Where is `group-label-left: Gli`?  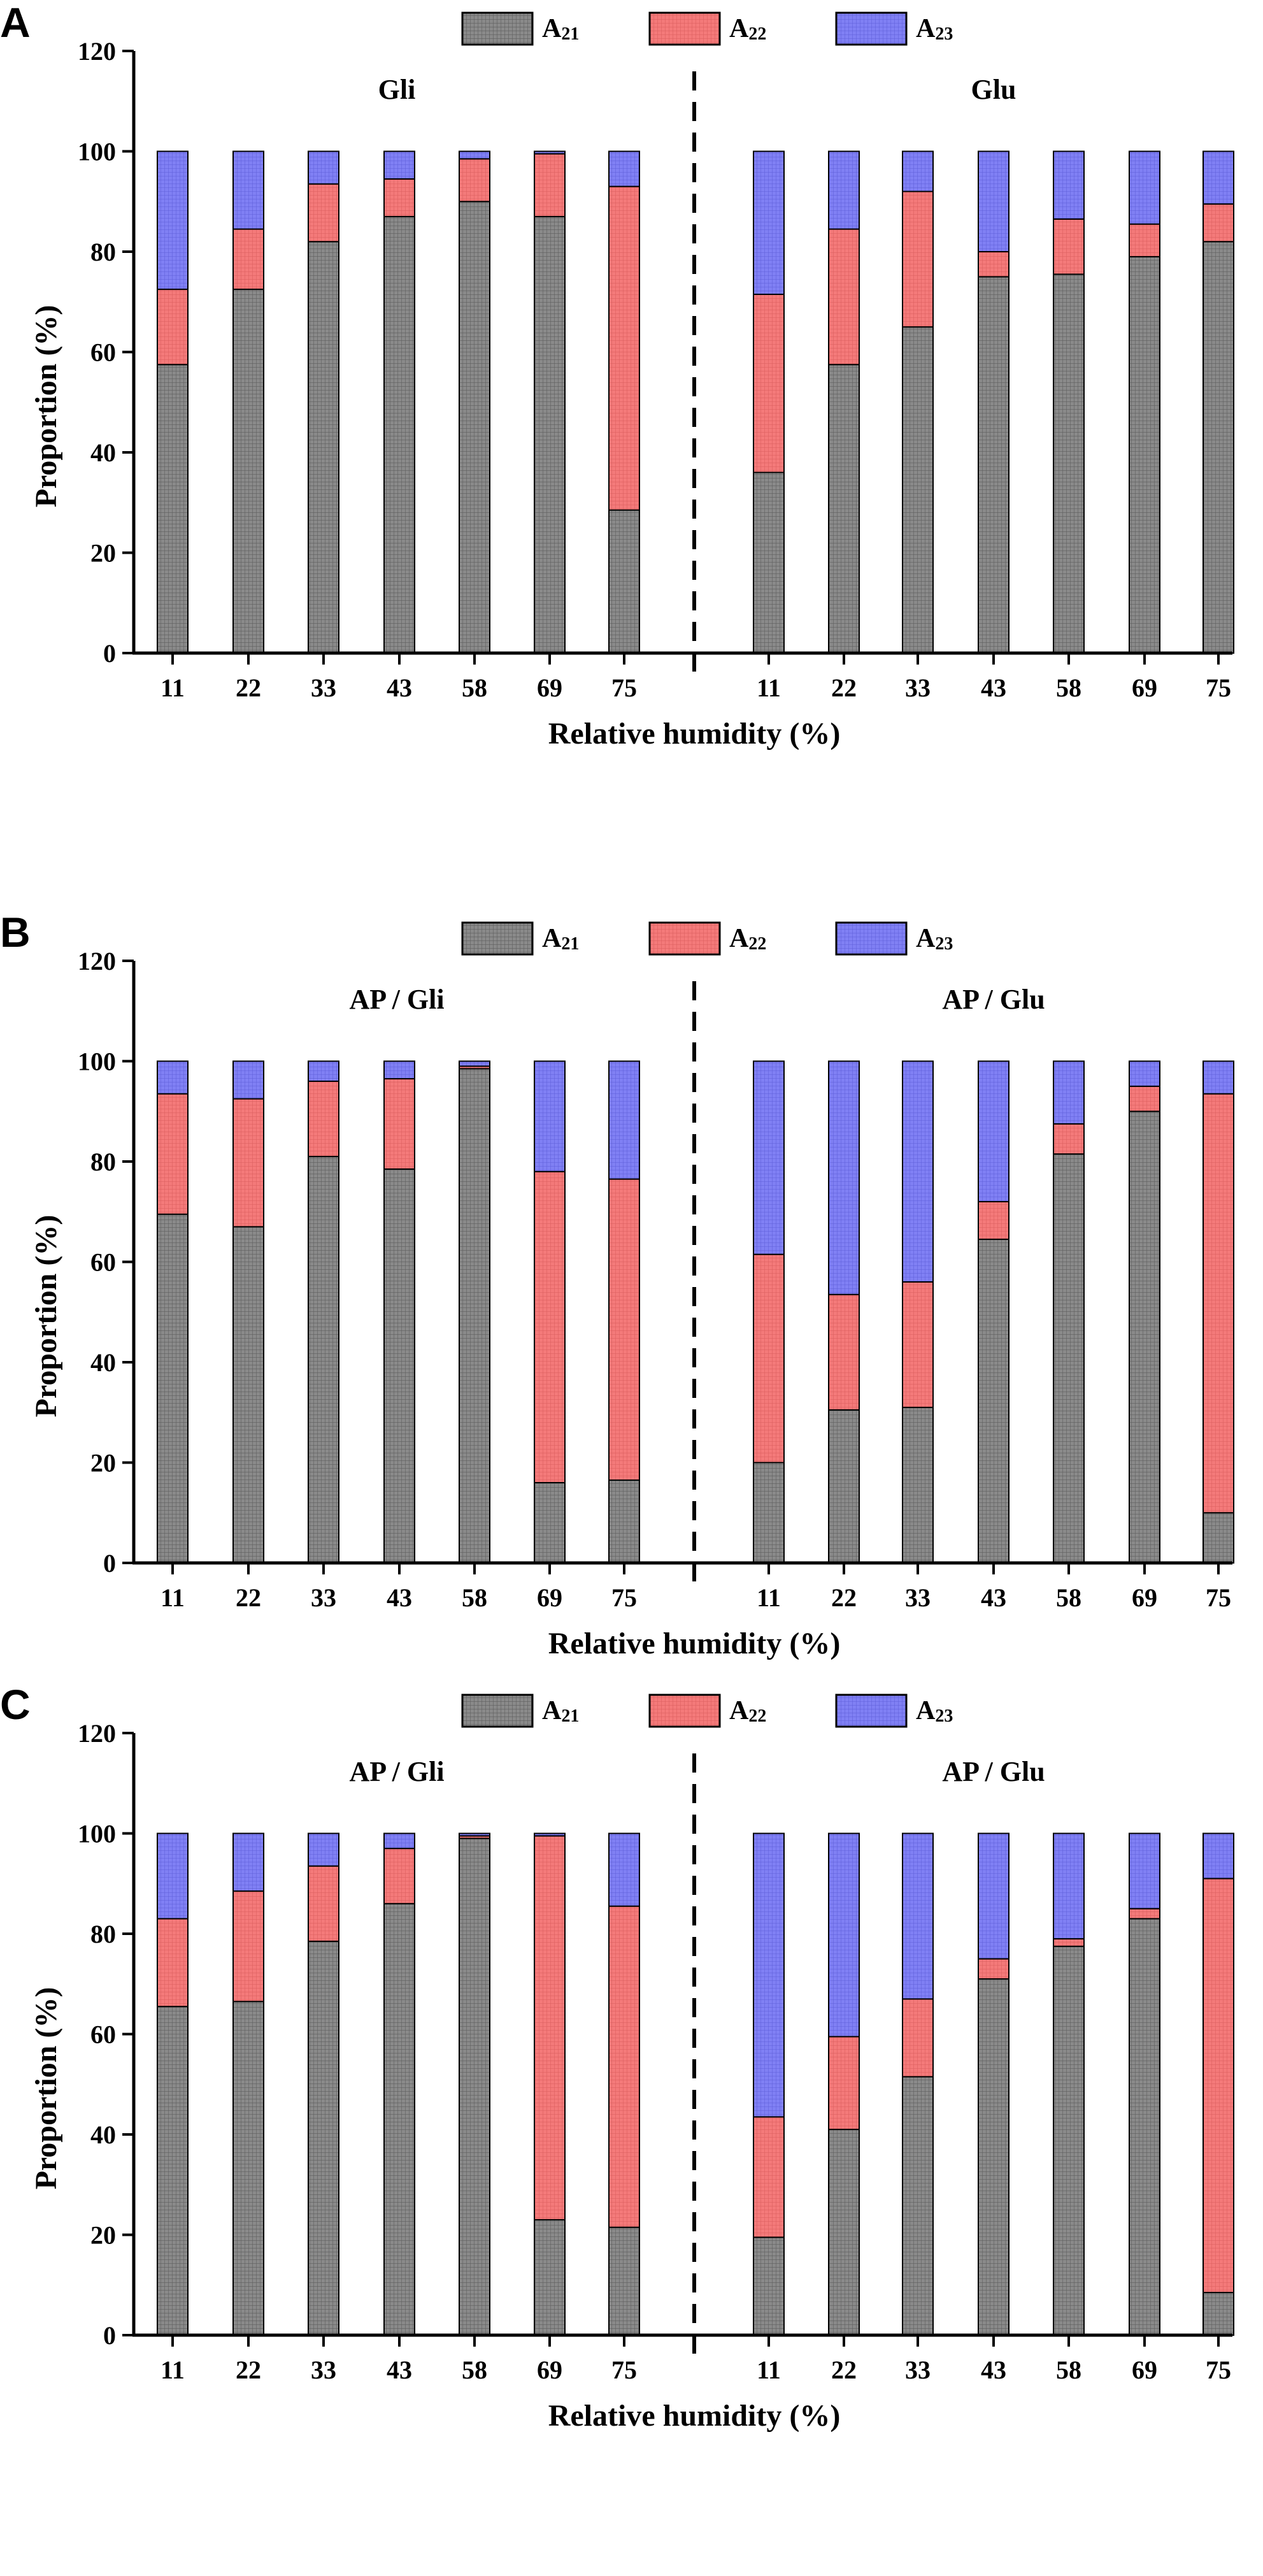
group-label-left: Gli is located at coordinates (397, 89).